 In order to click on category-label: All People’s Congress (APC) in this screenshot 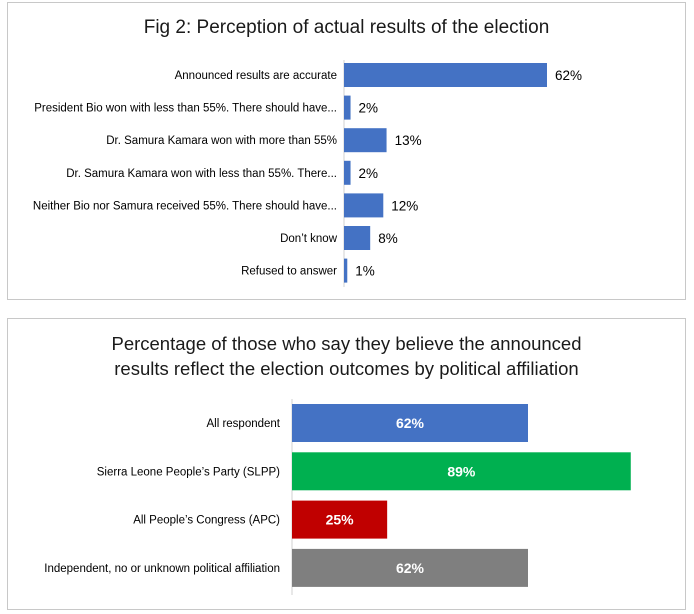, I will do `click(206, 521)`.